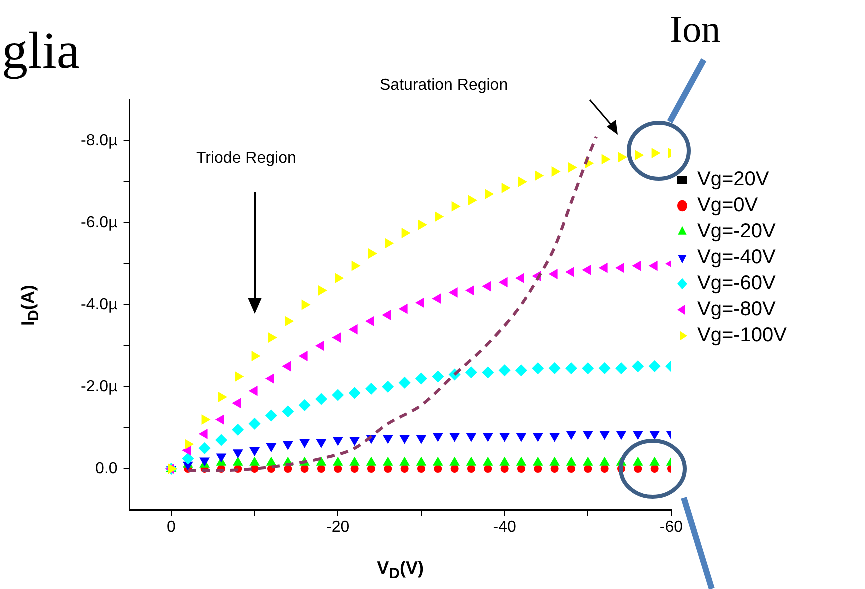 The height and width of the screenshot is (589, 865). I want to click on x-tick-label: -60, so click(672, 527).